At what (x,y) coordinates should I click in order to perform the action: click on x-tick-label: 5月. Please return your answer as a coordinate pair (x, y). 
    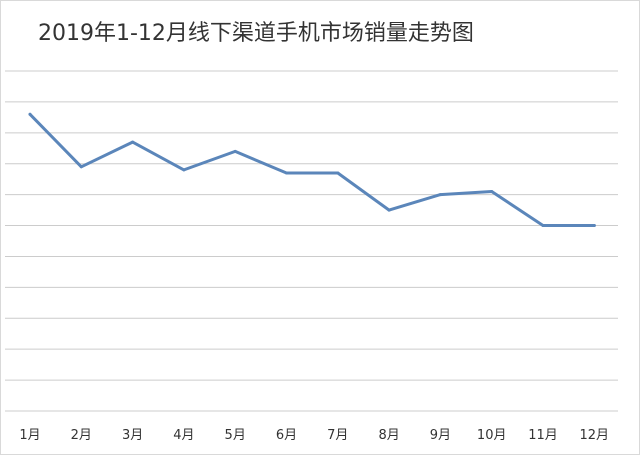
    Looking at the image, I should click on (235, 435).